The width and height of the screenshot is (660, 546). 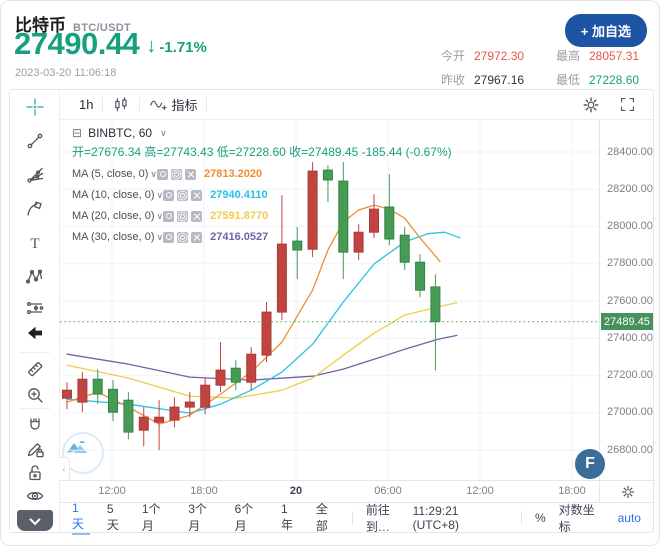 I want to click on ma-legend-row: MA (5, close, 0) ∨ 27813.2020, so click(x=262, y=174).